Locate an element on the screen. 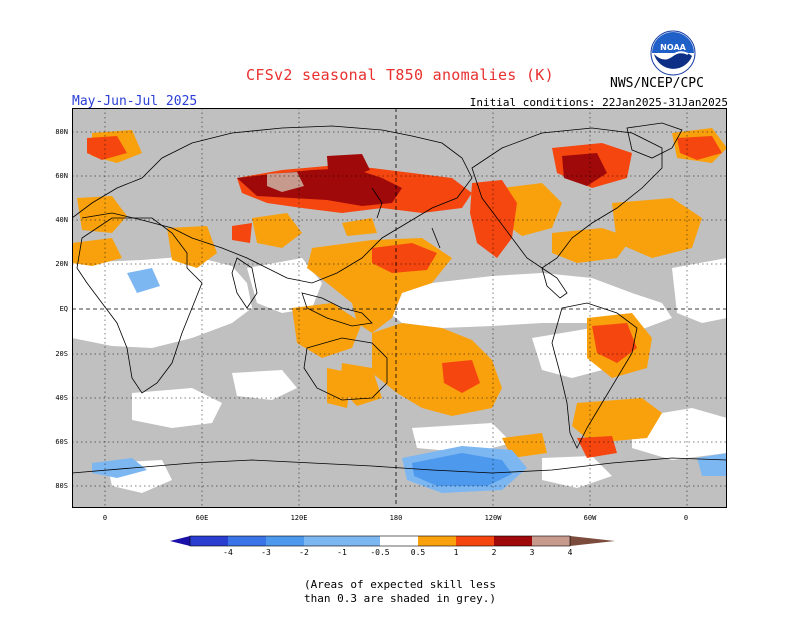 The width and height of the screenshot is (800, 618). lat-label: 60N is located at coordinates (61, 176).